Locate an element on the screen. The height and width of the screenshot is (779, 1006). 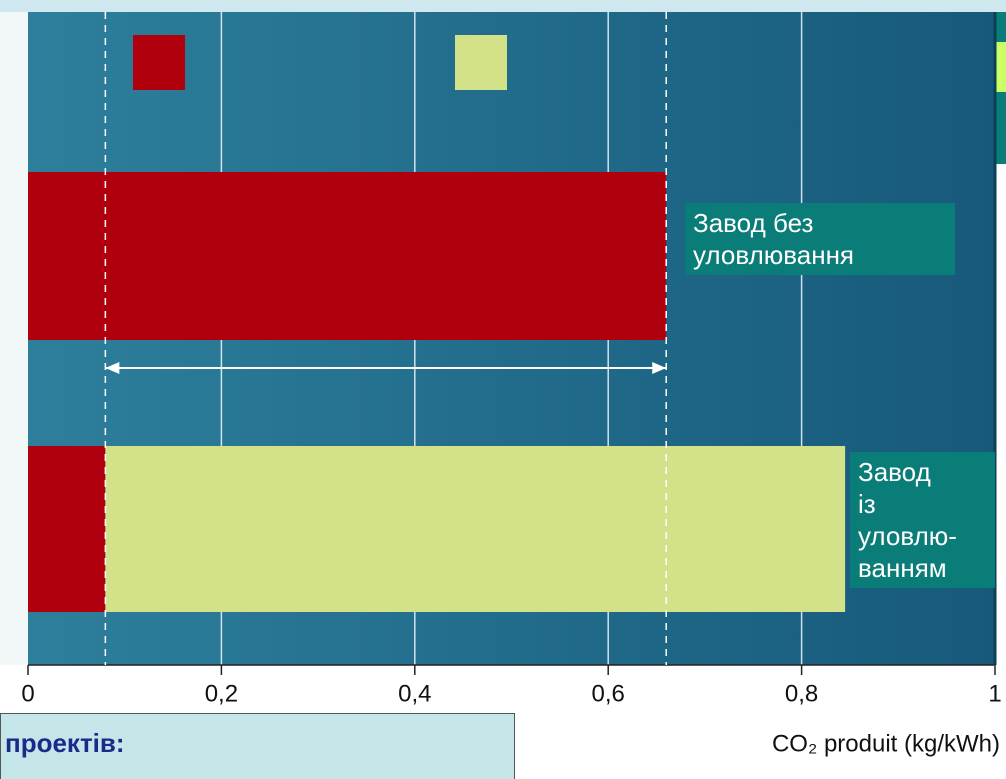
category-label: Завод із уловлю- ванням is located at coordinates (922, 520).